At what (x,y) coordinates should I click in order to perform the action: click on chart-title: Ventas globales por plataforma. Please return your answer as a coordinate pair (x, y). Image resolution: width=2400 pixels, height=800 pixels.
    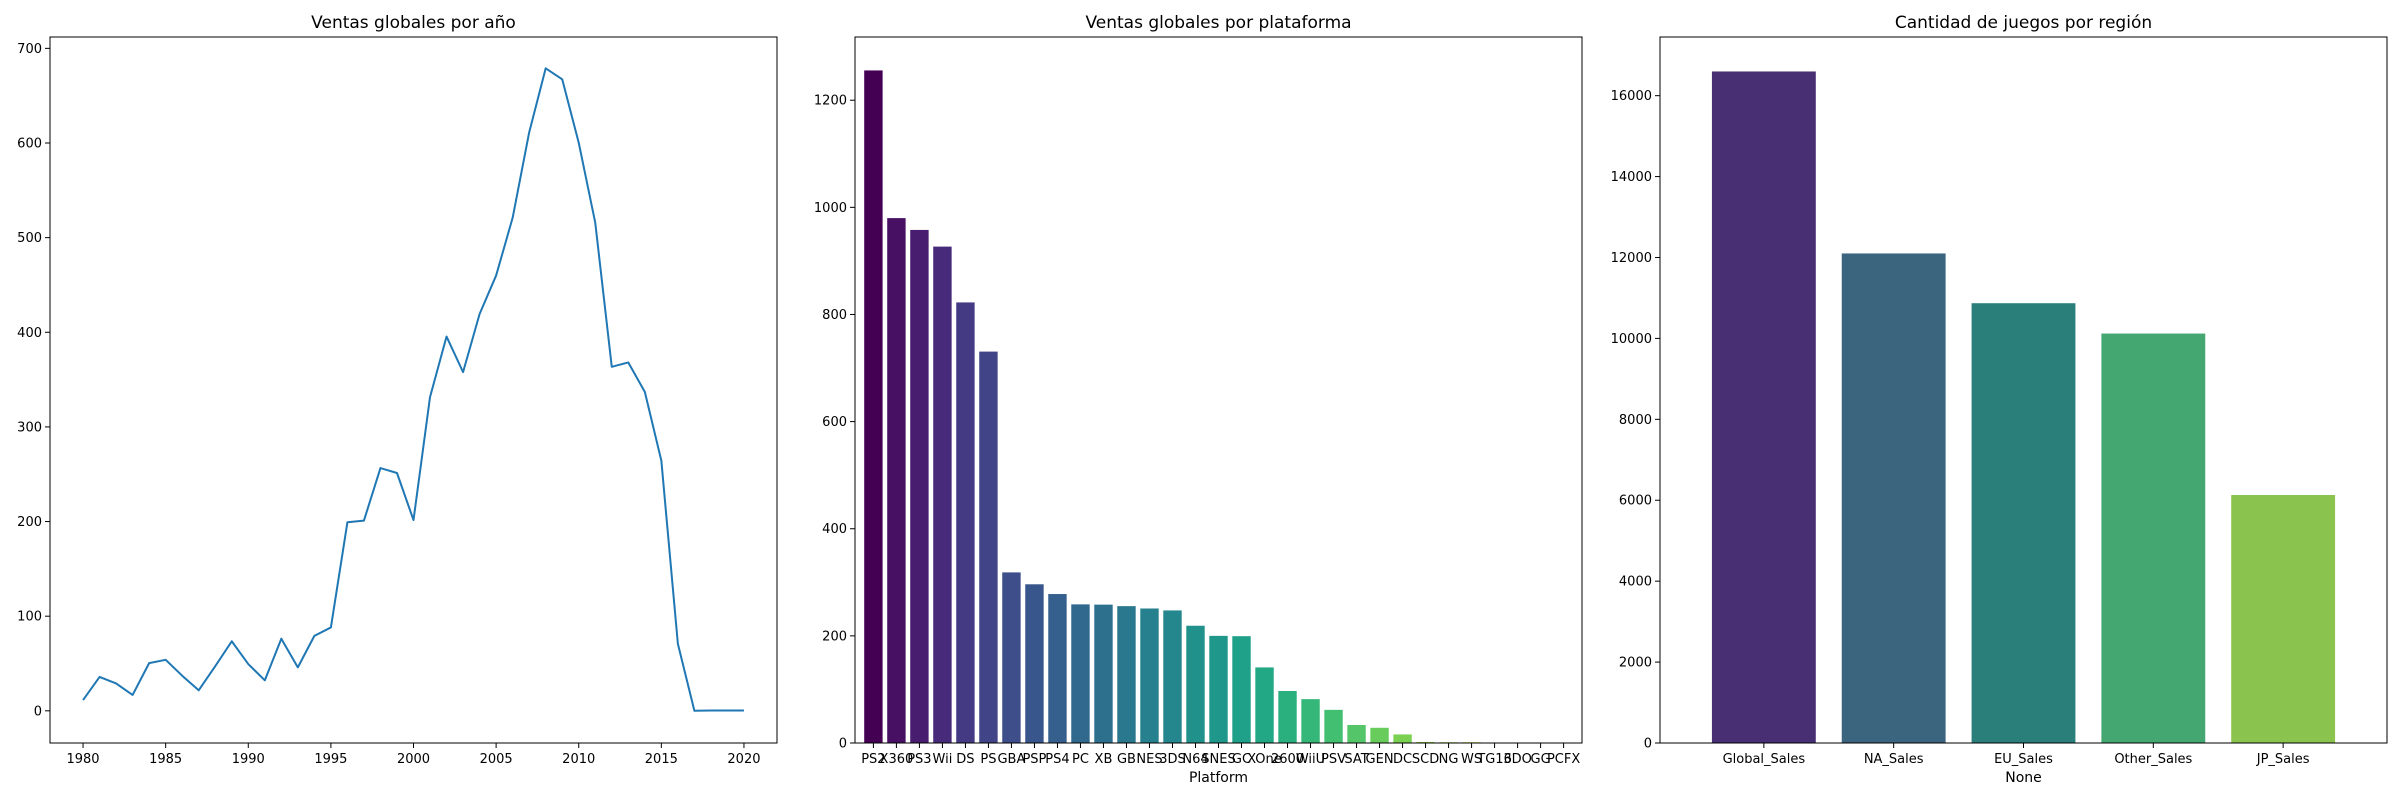
    Looking at the image, I should click on (1218, 23).